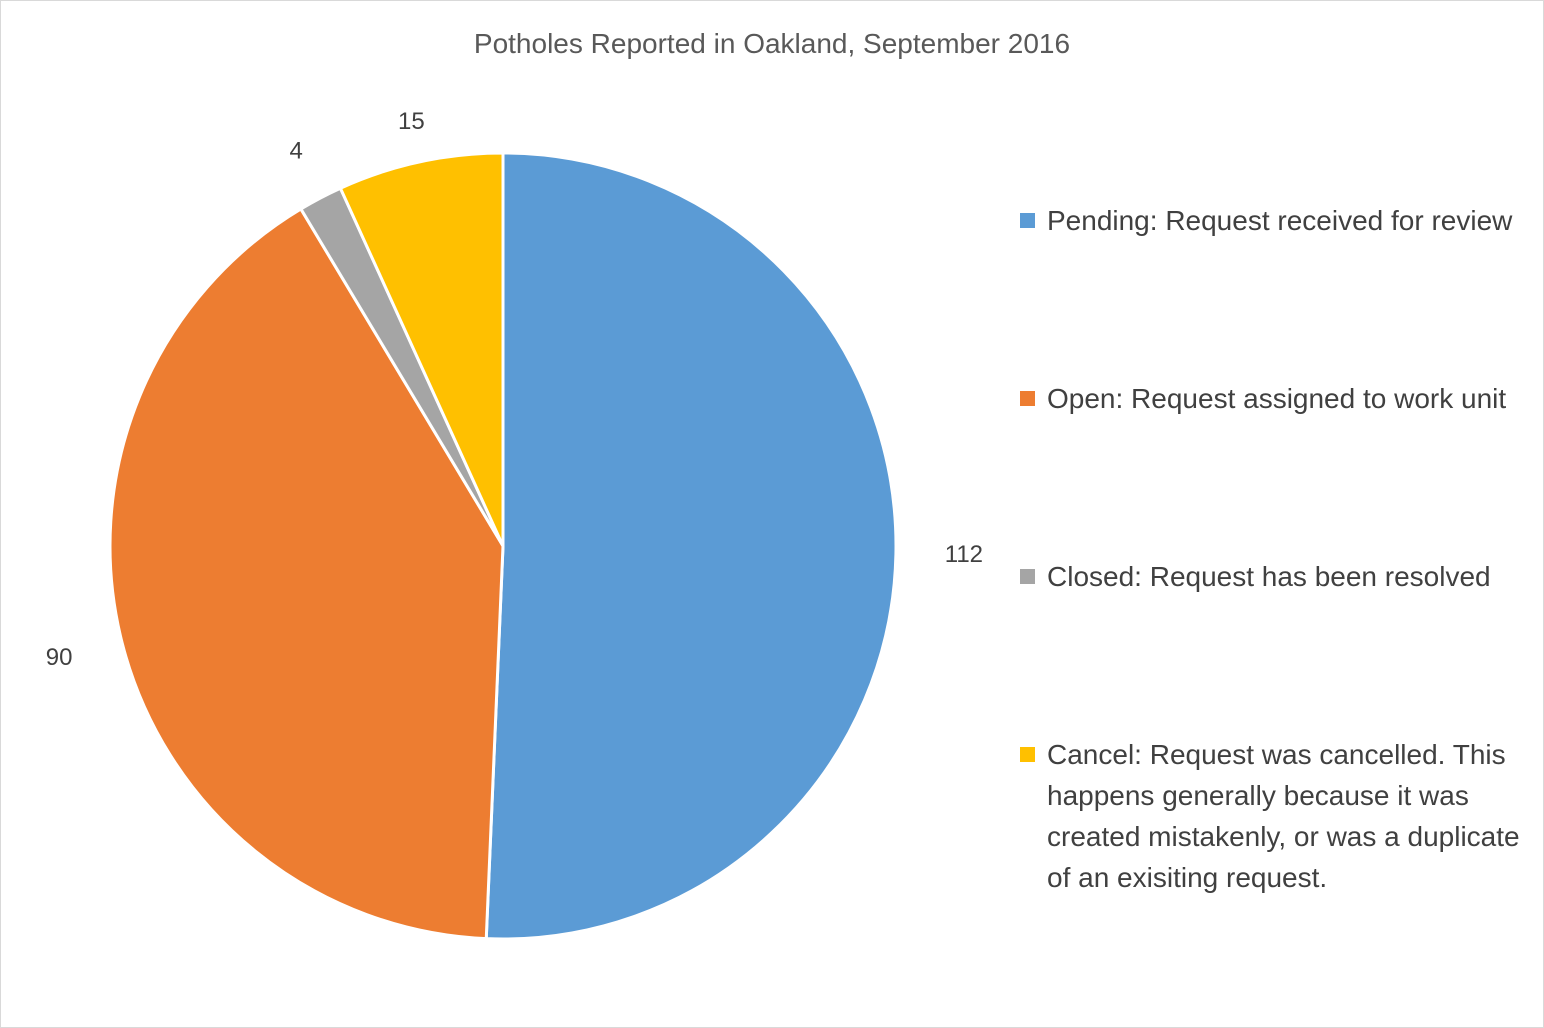 This screenshot has height=1028, width=1544. Describe the element at coordinates (1277, 398) in the screenshot. I see `legend-label-open: Open: Request assigned to work unit` at that location.